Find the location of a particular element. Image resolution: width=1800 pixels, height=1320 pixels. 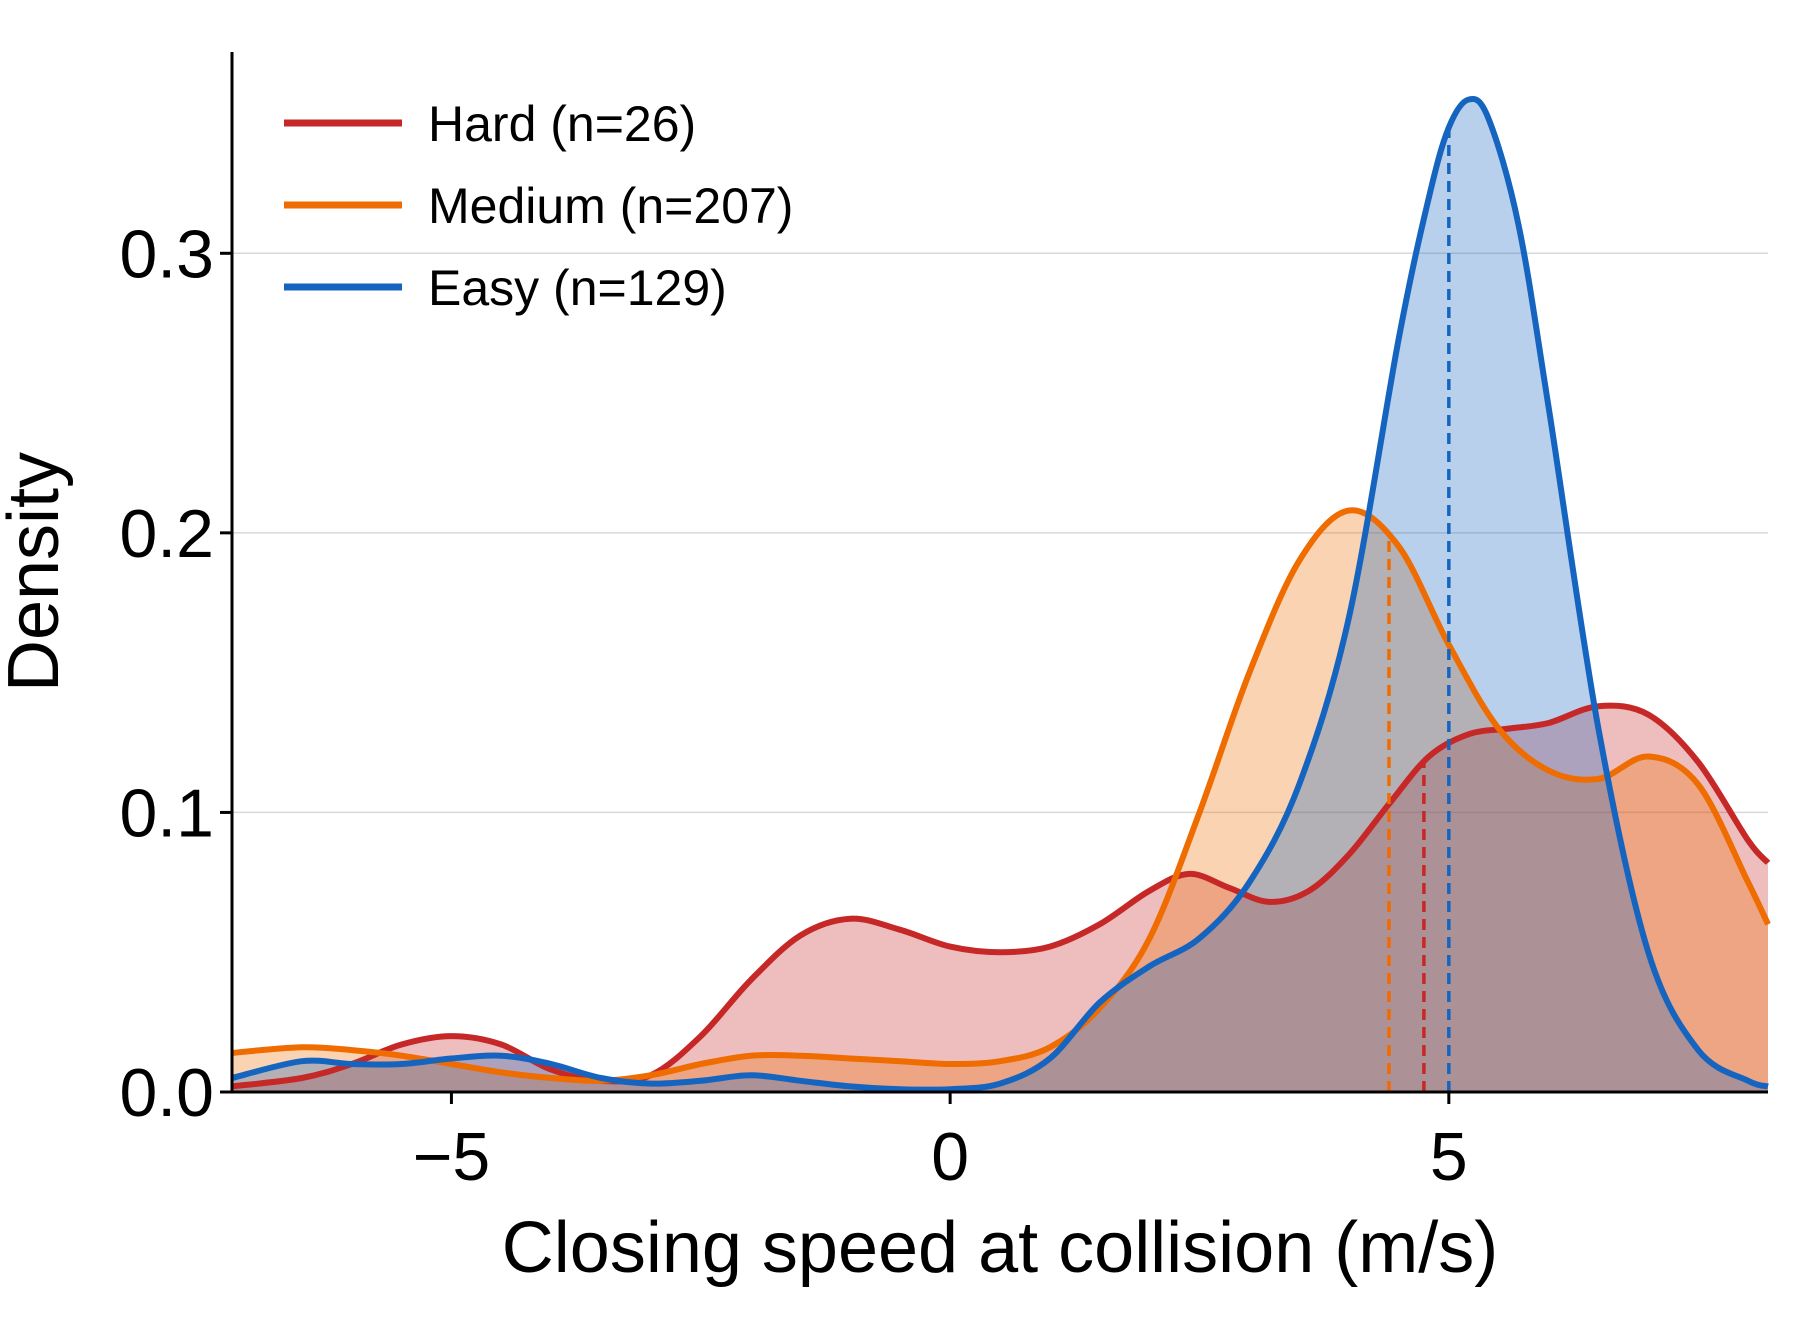

y-tick-label-1: 0.1 is located at coordinates (166, 813).